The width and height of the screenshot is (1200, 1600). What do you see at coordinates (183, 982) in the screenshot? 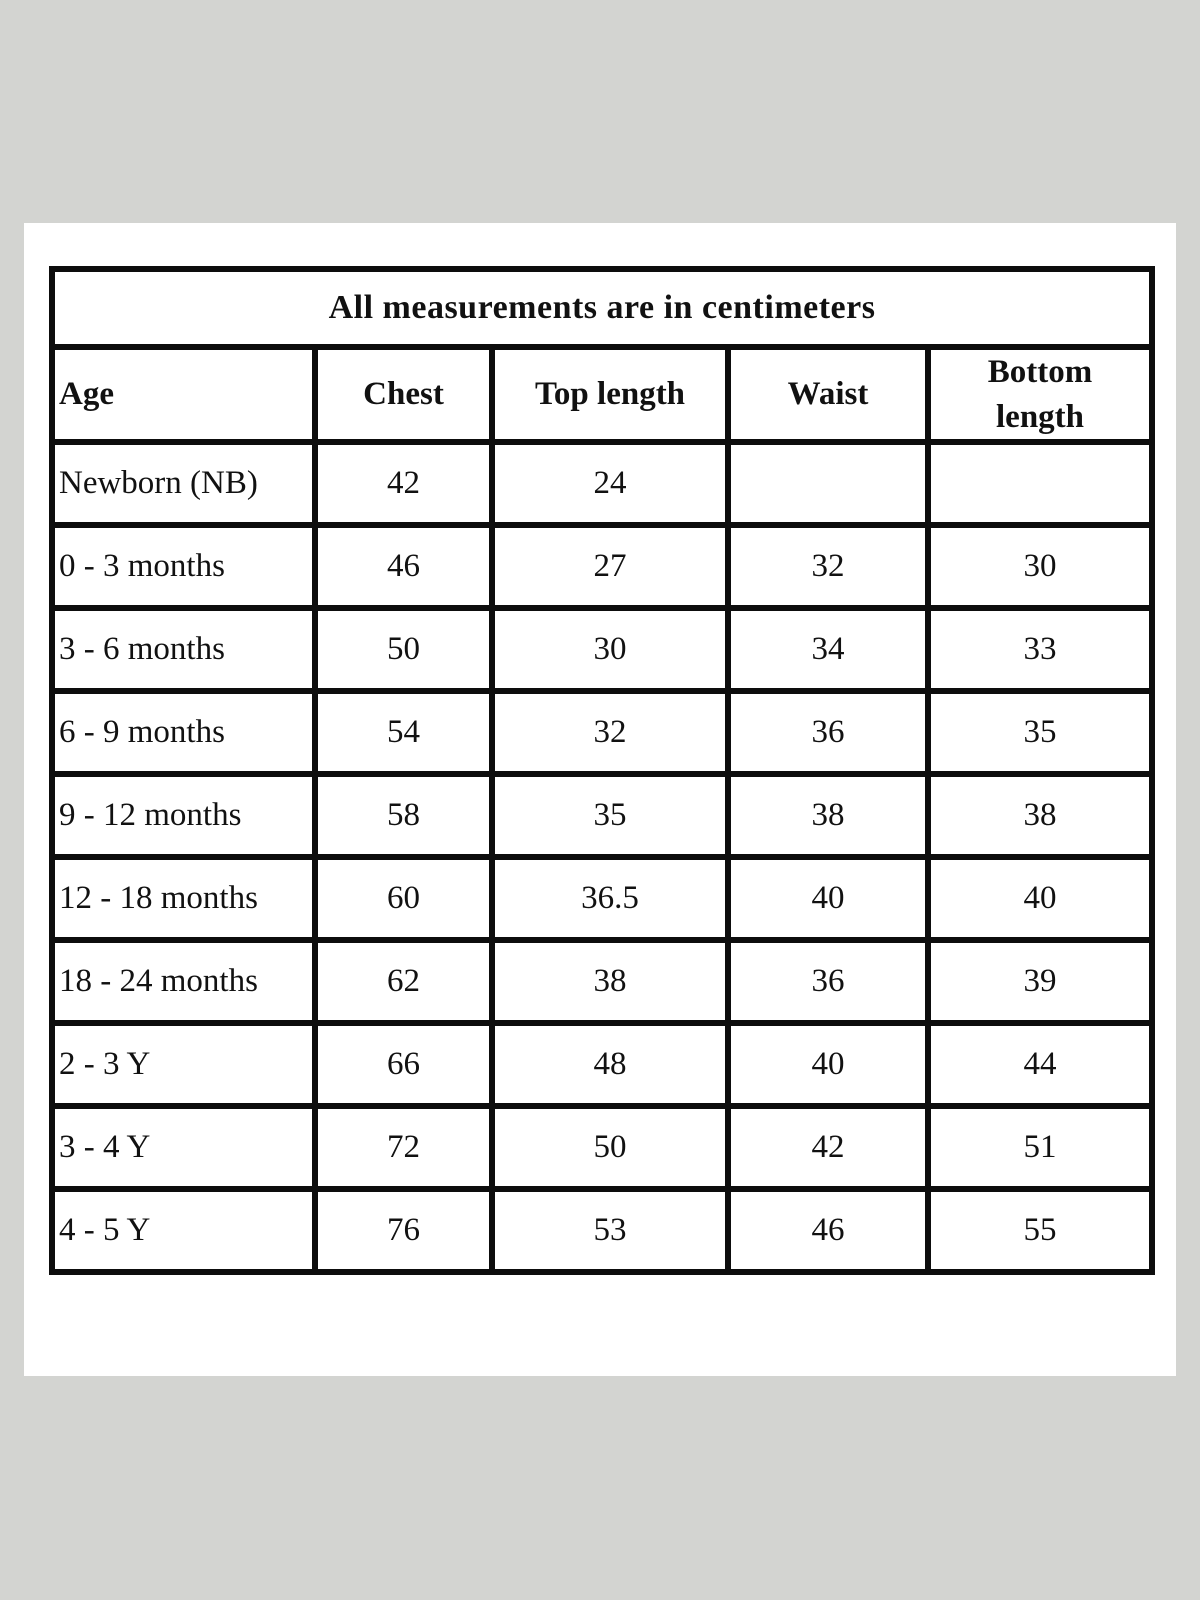
I see `age-cell: 18 - 24 months` at bounding box center [183, 982].